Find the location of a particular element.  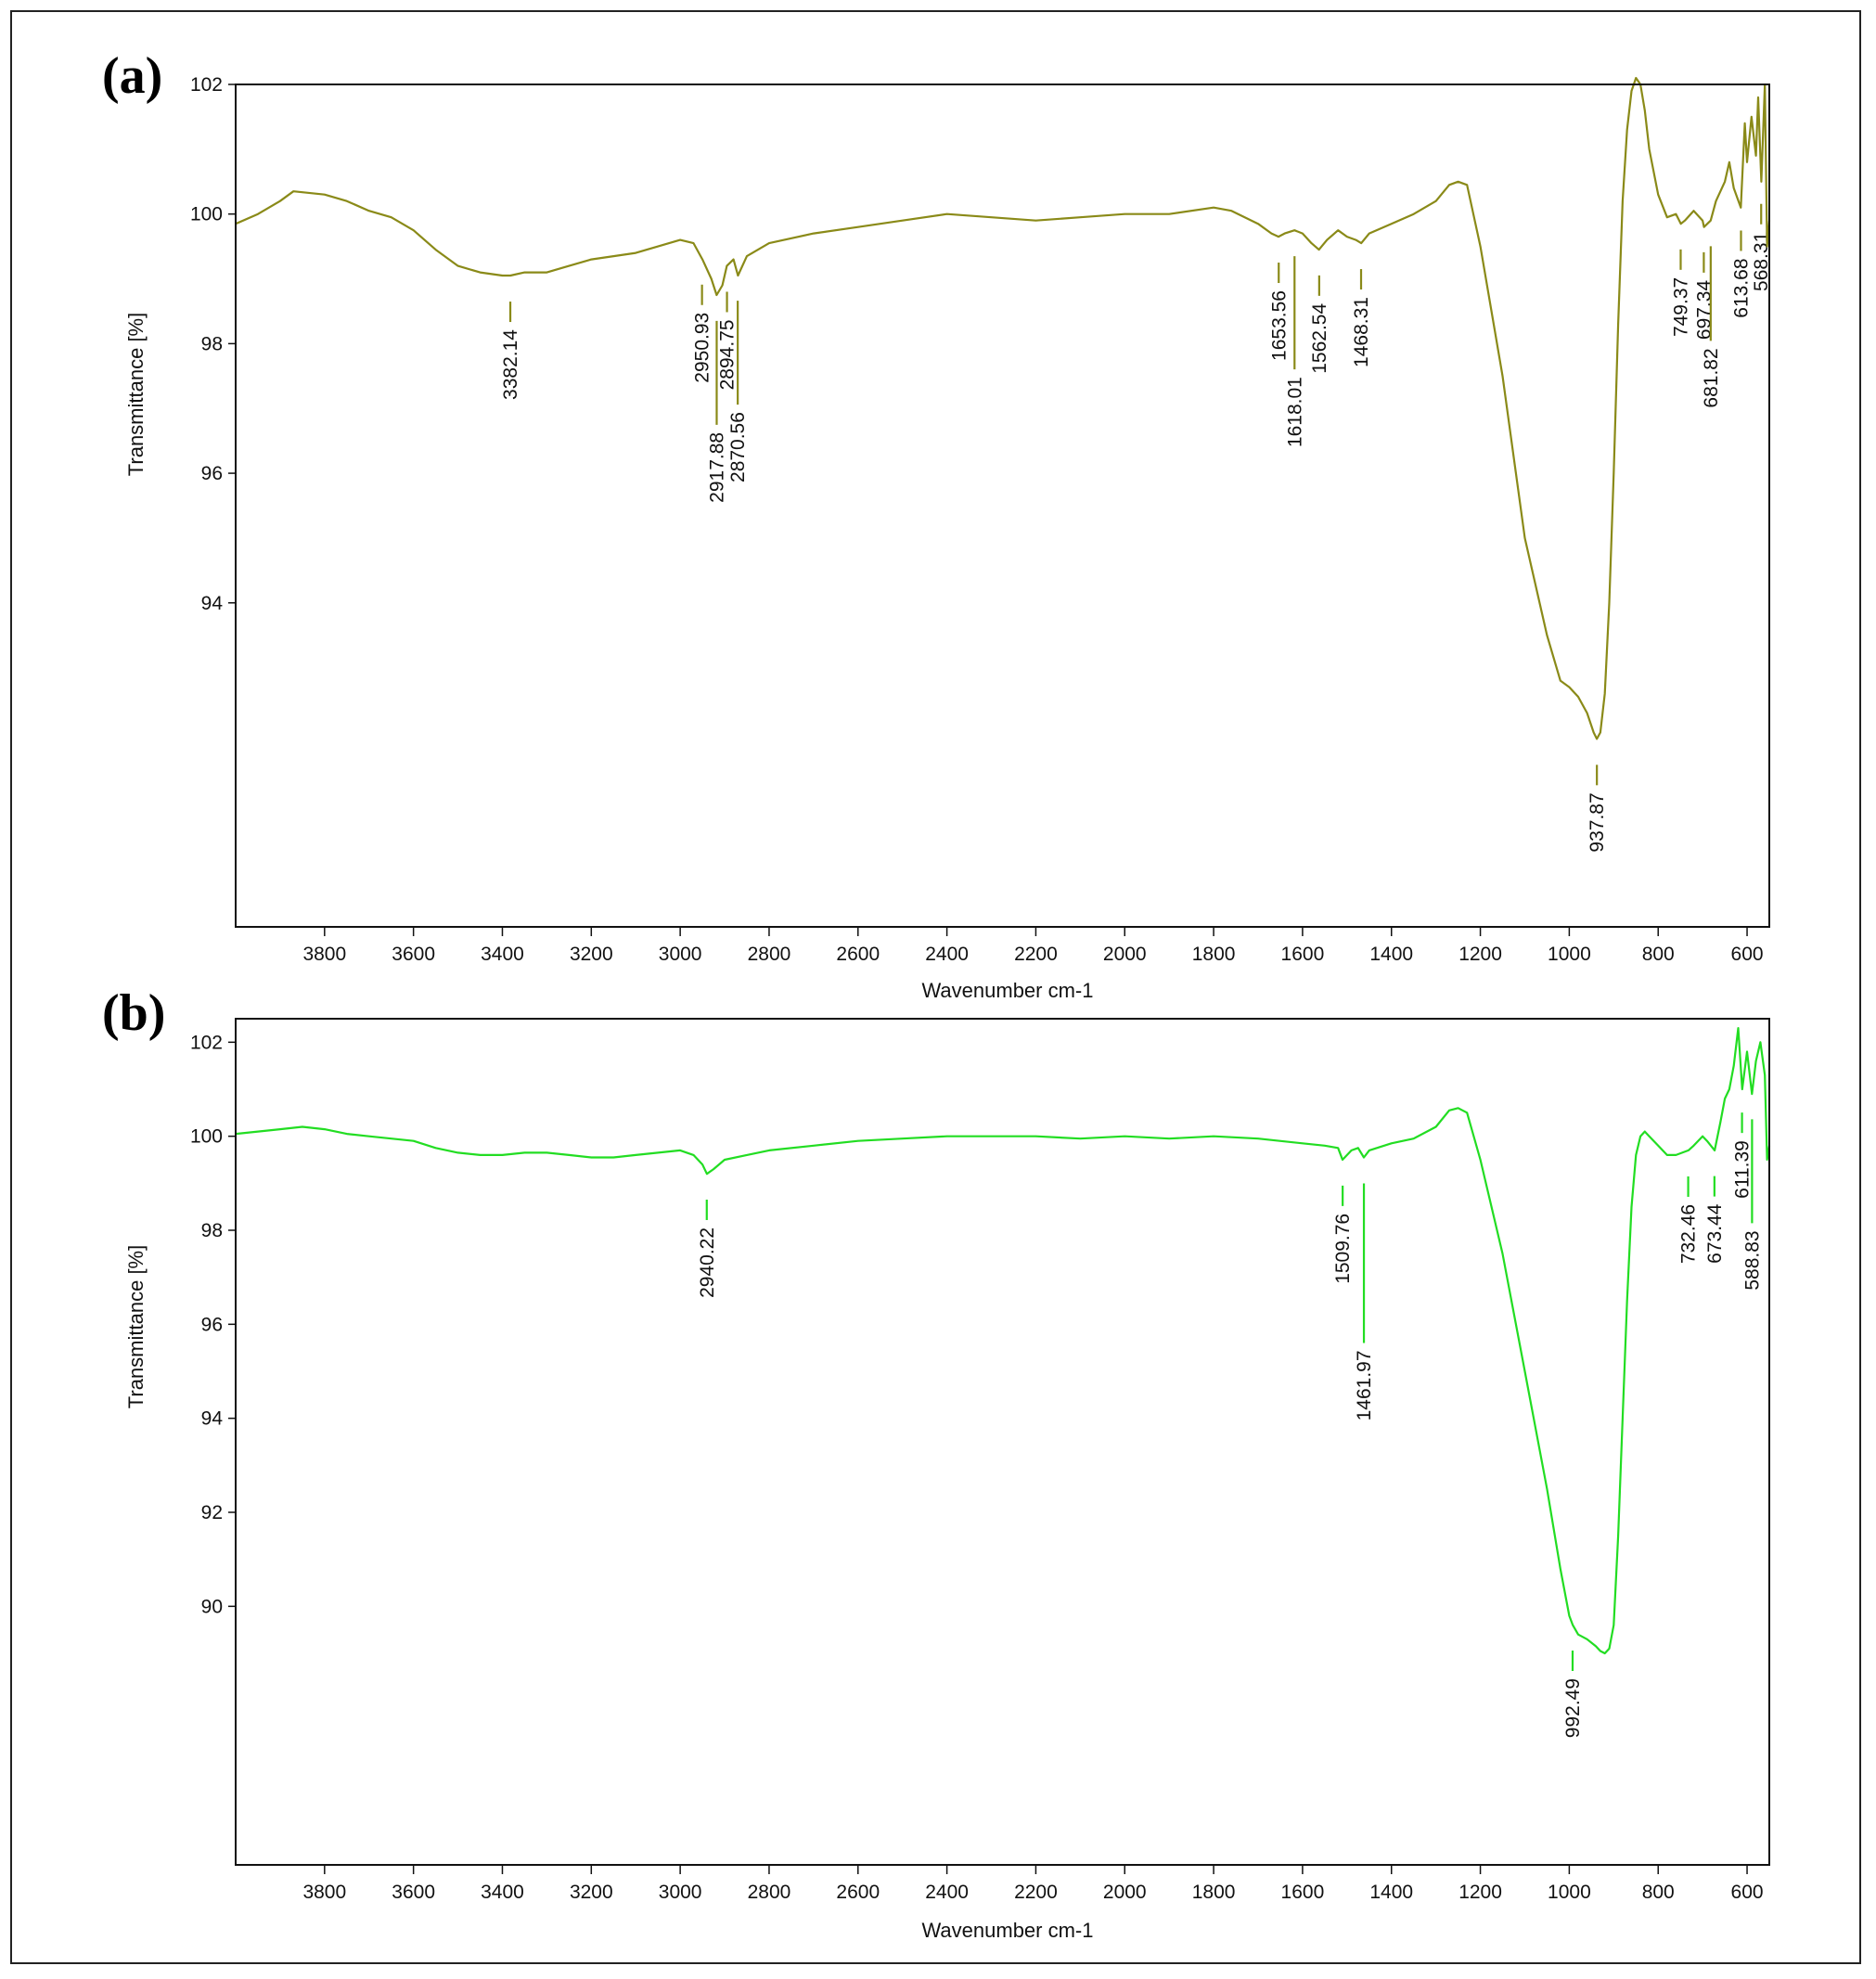

peak-label: 1461.97 is located at coordinates (1364, 1385).